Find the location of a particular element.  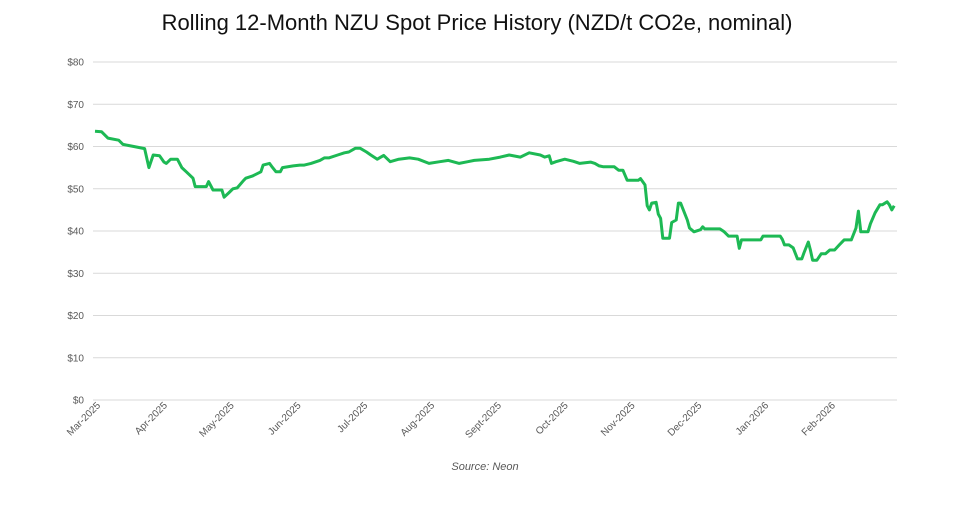

x-tick-label: Sept-2025 is located at coordinates (484, 420).